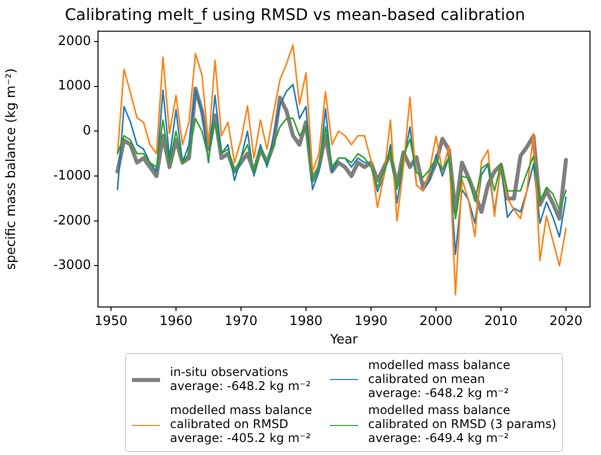 The image size is (601, 455). Describe the element at coordinates (72, 220) in the screenshot. I see `y-tick-label: -2000` at that location.